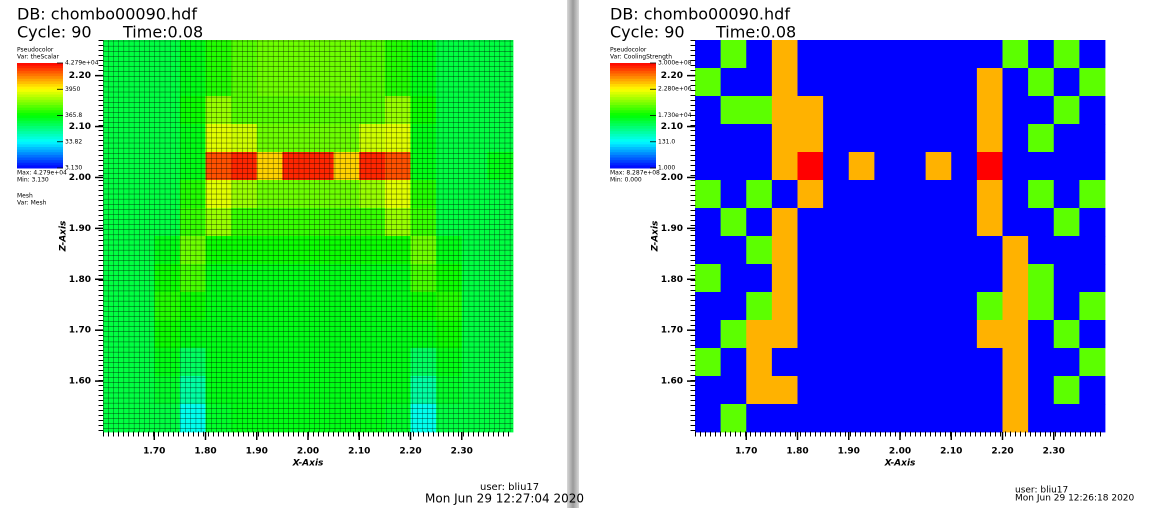  I want to click on y-tick-label: 2.00, so click(672, 178).